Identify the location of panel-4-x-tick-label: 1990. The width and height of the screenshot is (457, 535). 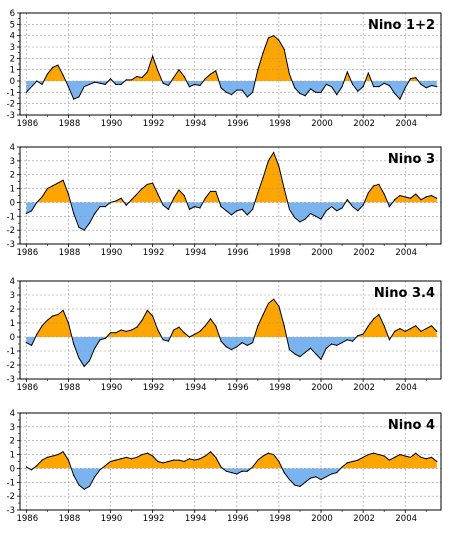
(112, 519).